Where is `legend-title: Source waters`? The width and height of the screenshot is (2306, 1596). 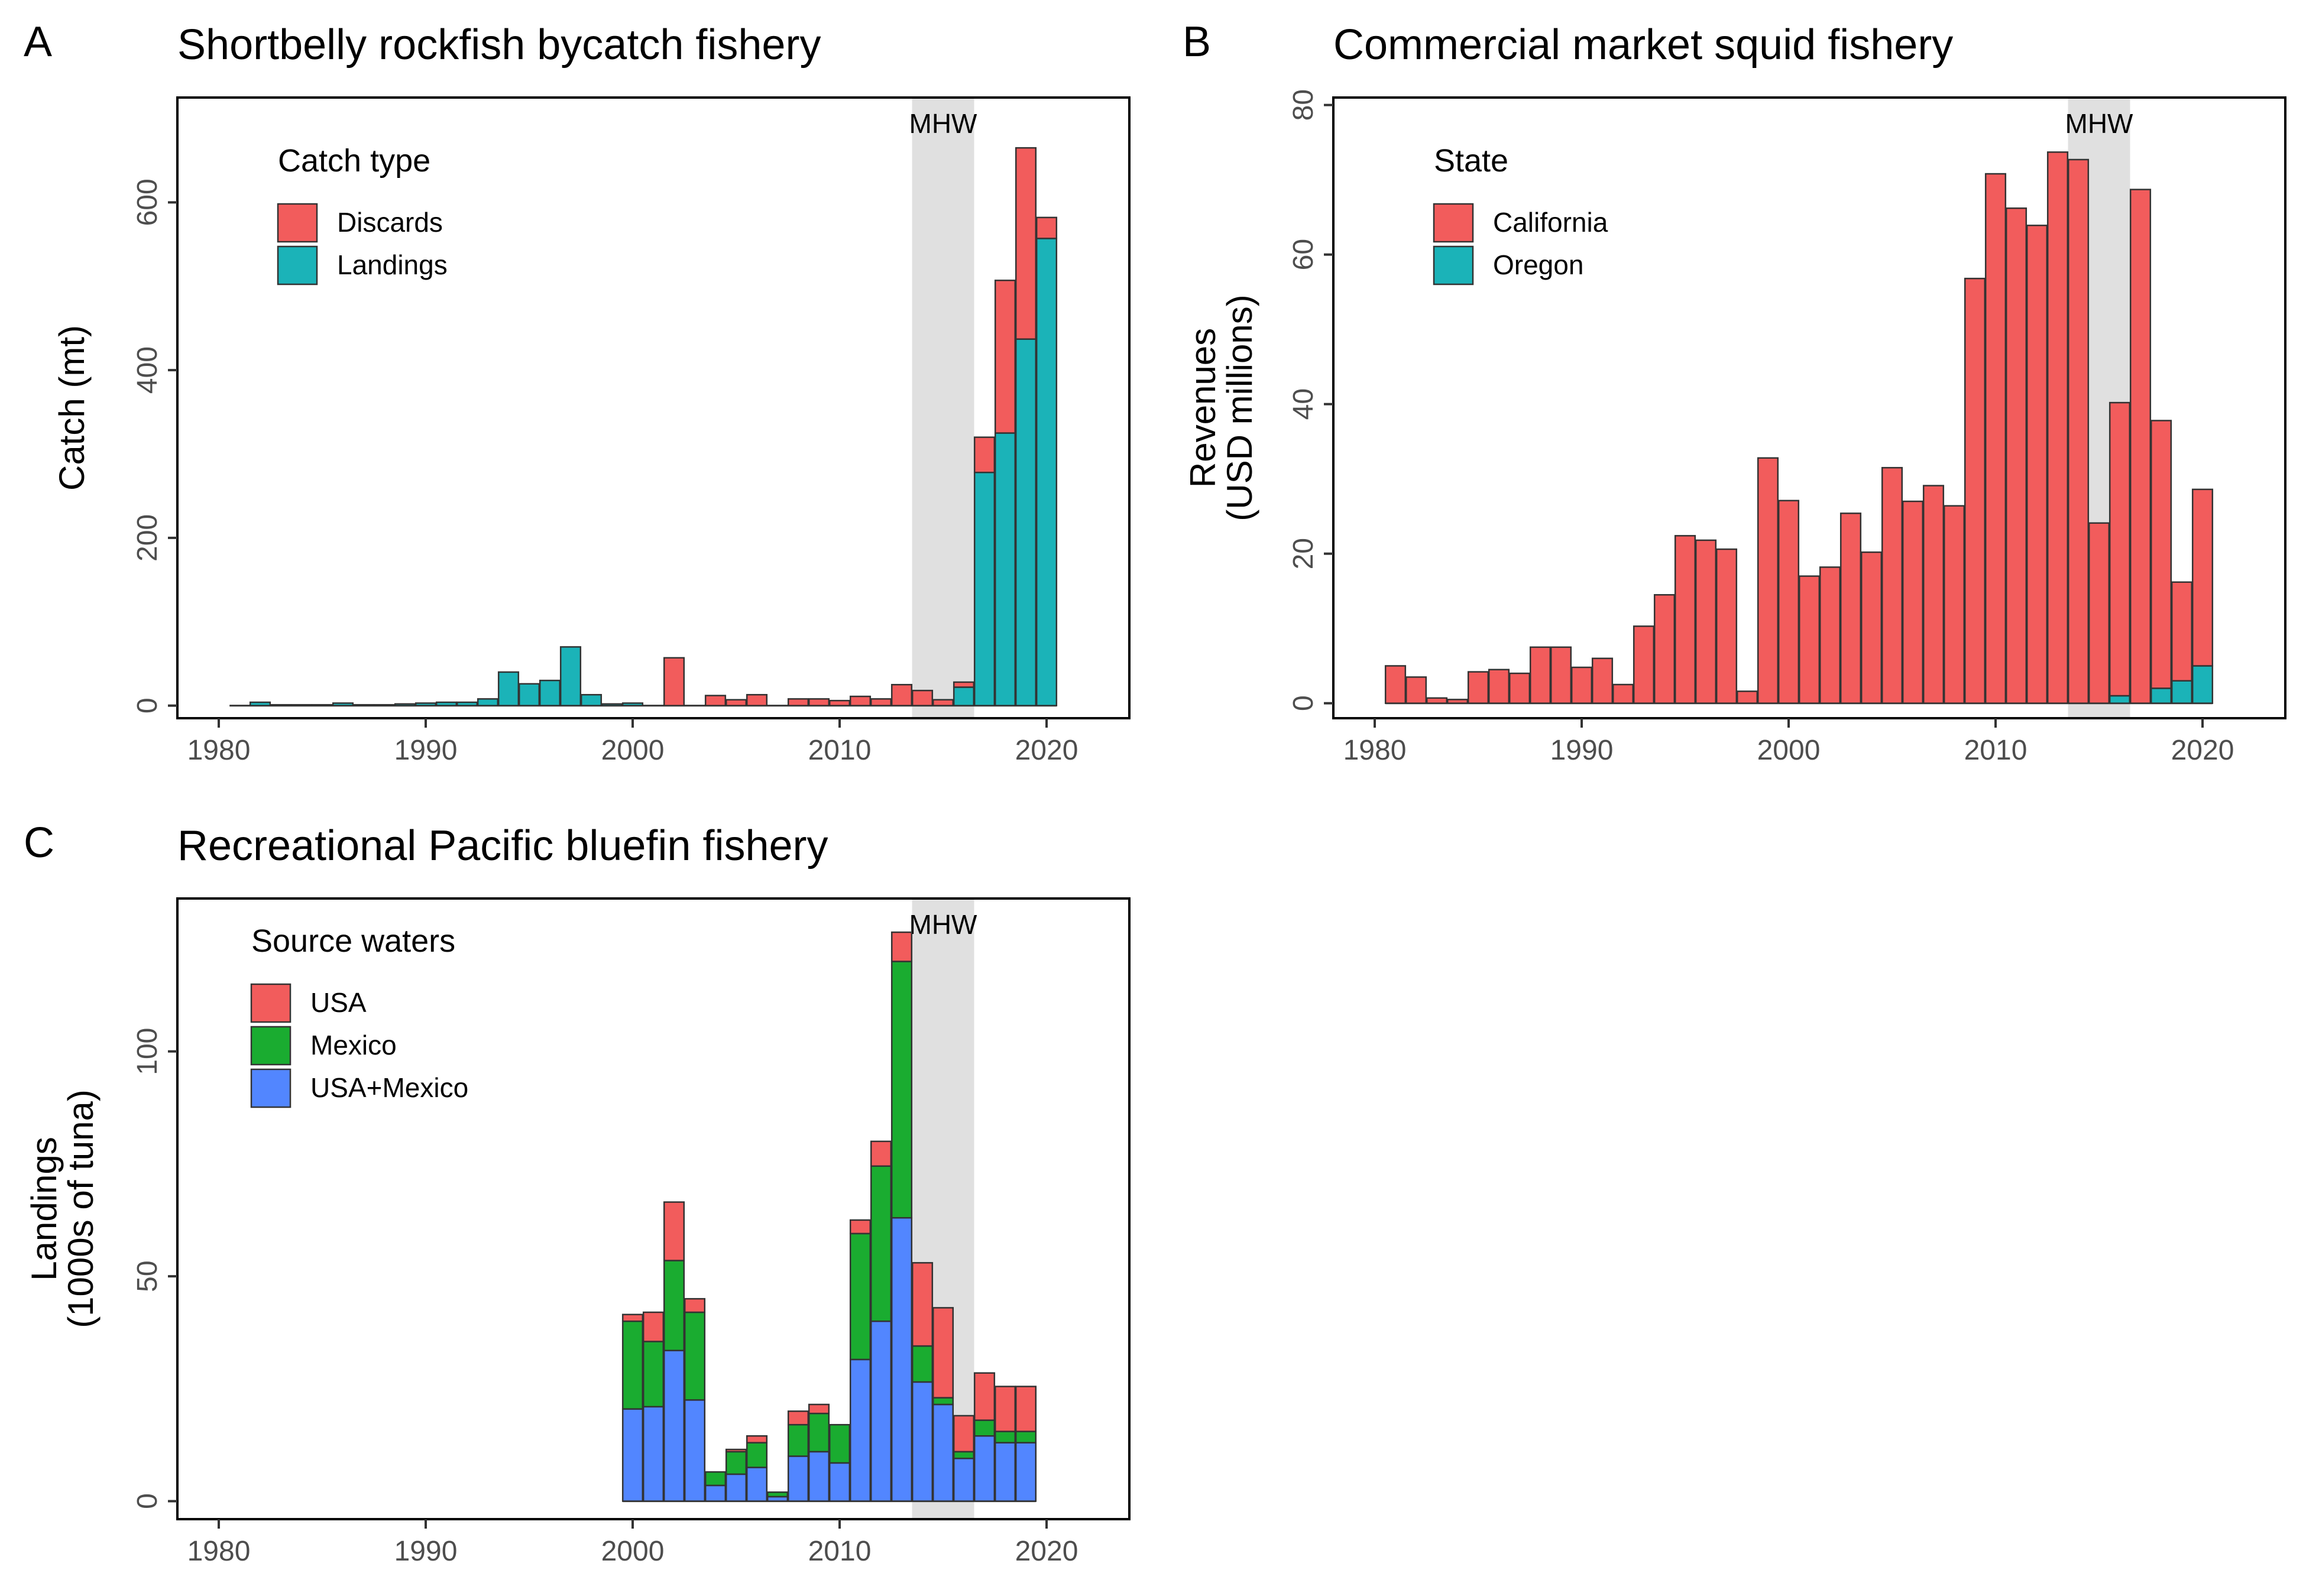
legend-title: Source waters is located at coordinates (353, 941).